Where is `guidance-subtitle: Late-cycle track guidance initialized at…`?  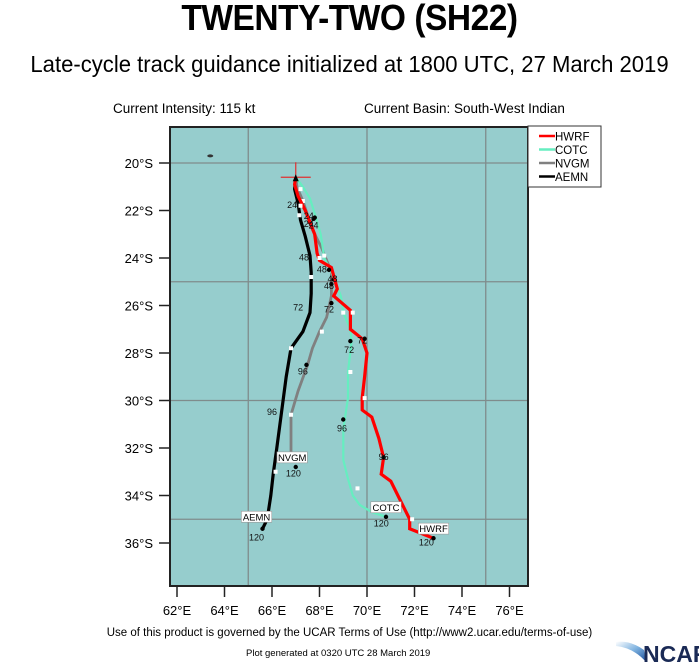 guidance-subtitle: Late-cycle track guidance initialized at… is located at coordinates (349, 64).